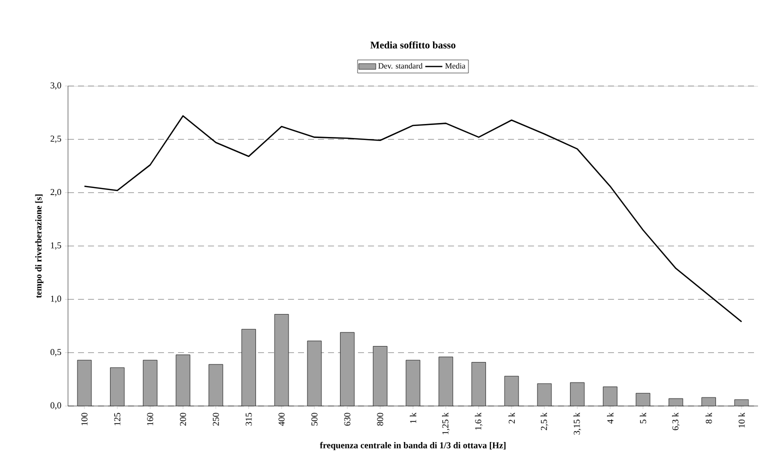  I want to click on y-tick-label: 1,5, so click(56, 246).